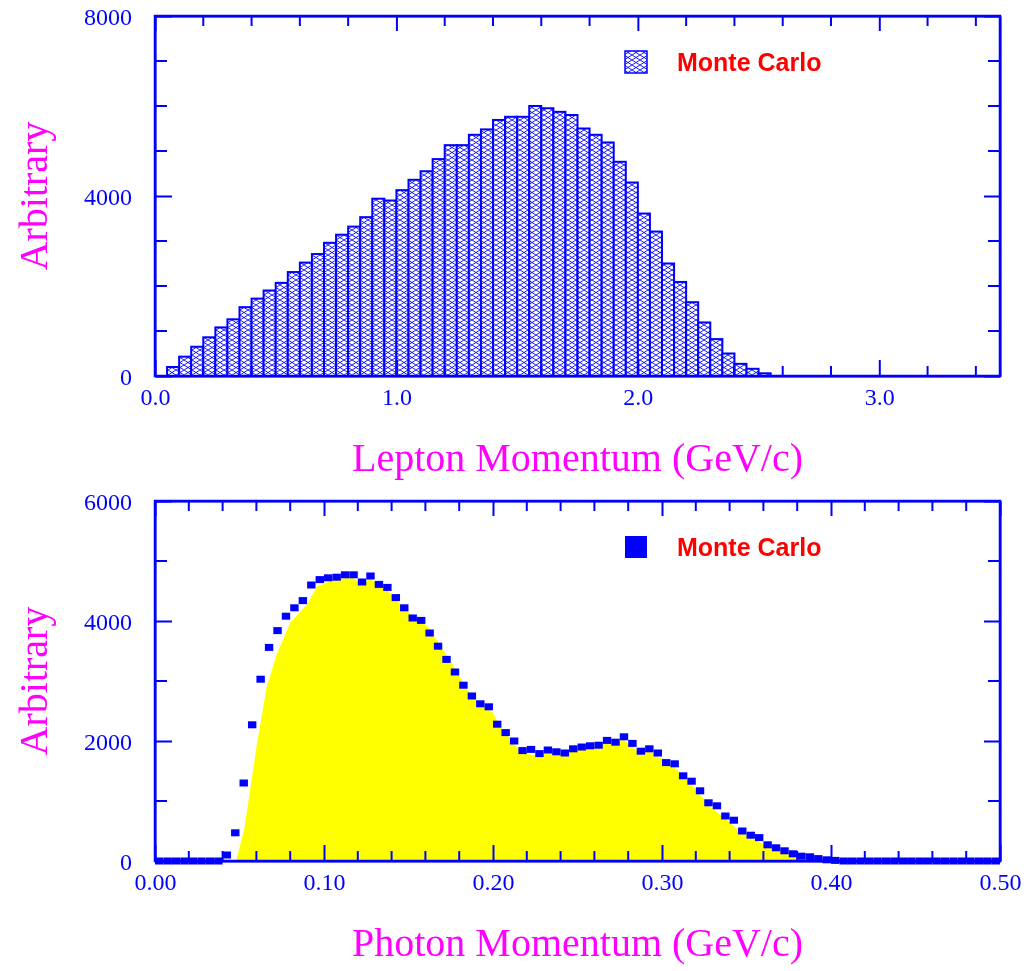 This screenshot has height=971, width=1035. I want to click on x-tick-label: 2.0, so click(638, 396).